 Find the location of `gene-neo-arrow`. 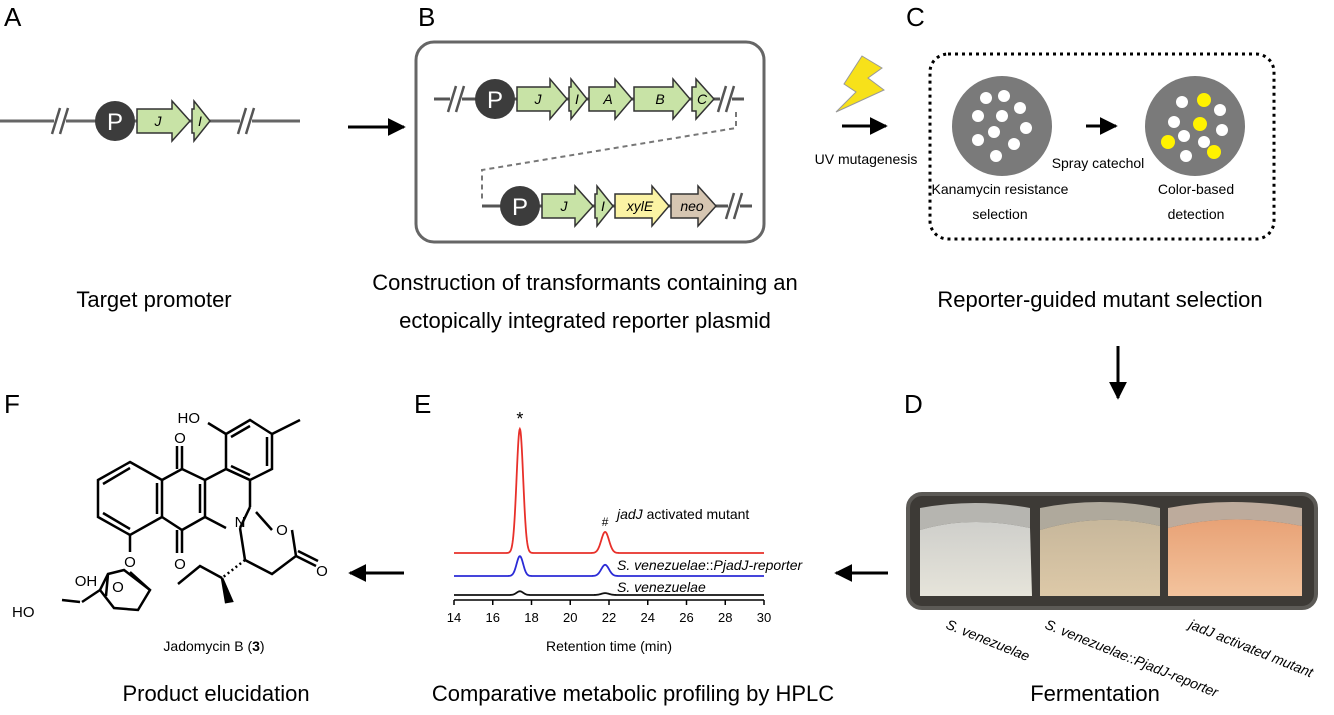

gene-neo-arrow is located at coordinates (694, 206).